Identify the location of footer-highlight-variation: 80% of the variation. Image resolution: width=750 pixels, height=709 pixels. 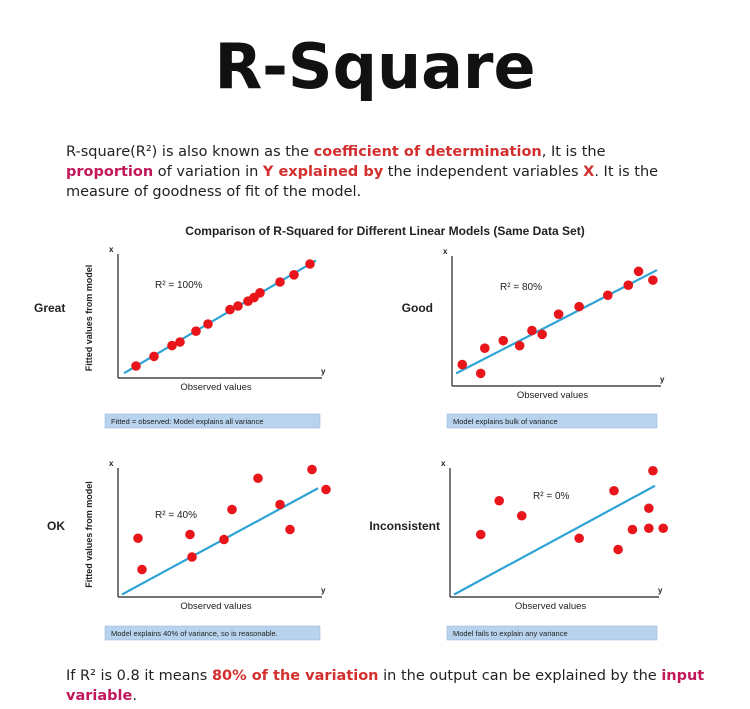
(295, 676).